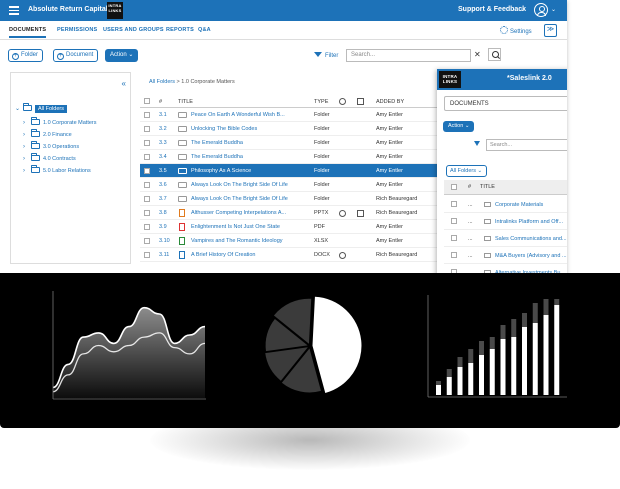 The image size is (620, 489). I want to click on hamburger-menu-icon, so click(14, 10).